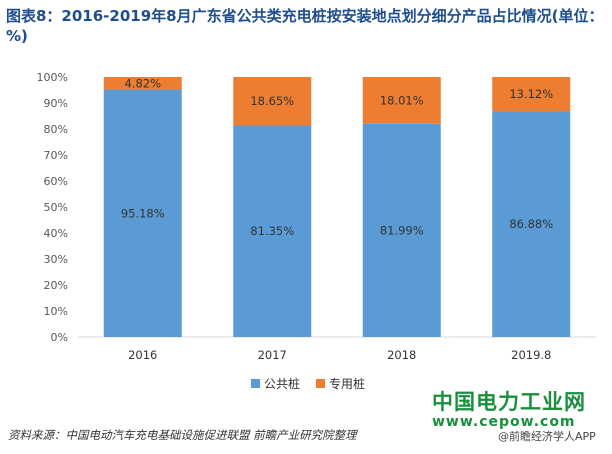 The image size is (612, 454). I want to click on y-tick-label: 80%, so click(56, 129).